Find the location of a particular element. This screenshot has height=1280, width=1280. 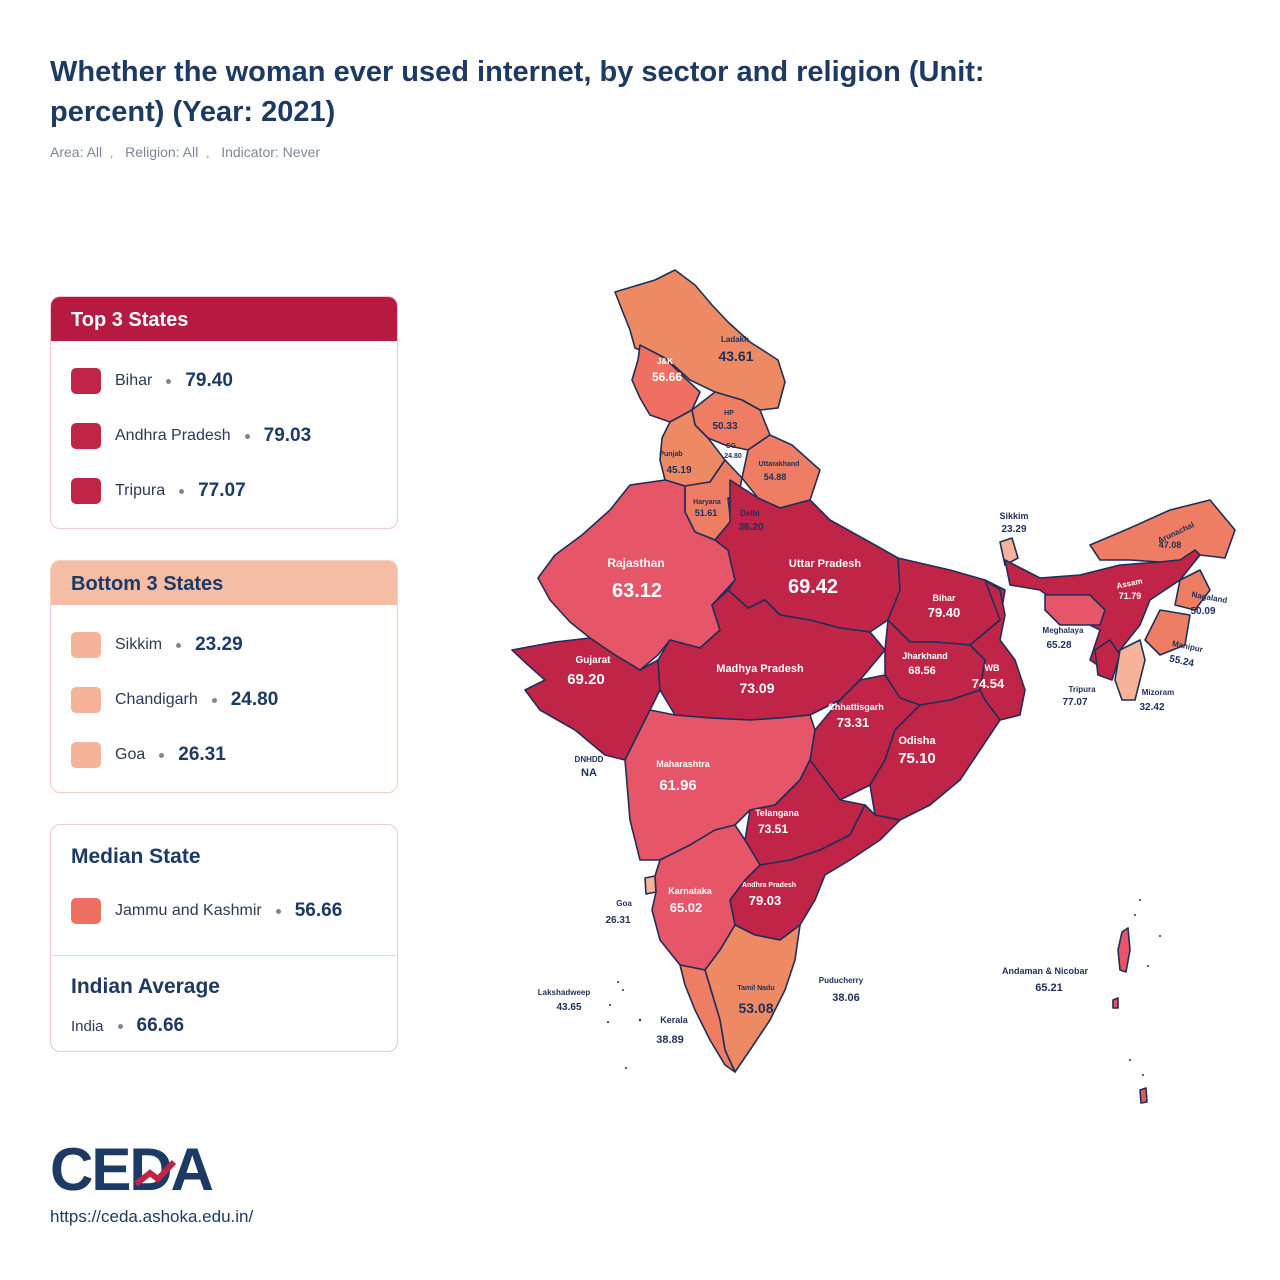

label-assam-value: 71.79 is located at coordinates (1130, 596).